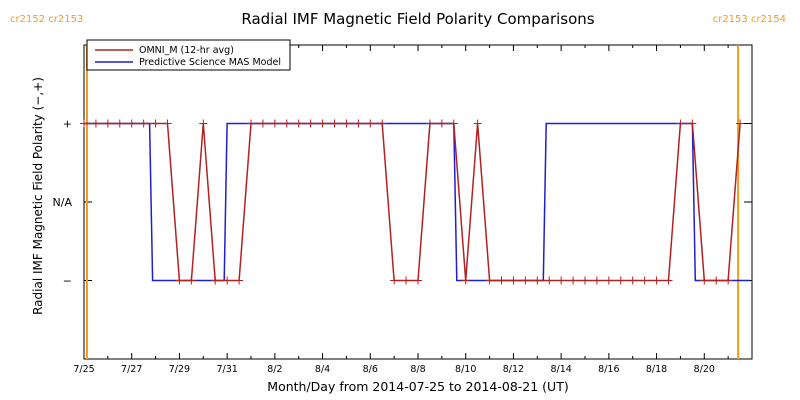 The width and height of the screenshot is (800, 400). What do you see at coordinates (131, 369) in the screenshot?
I see `x-tick-label: 7/27` at bounding box center [131, 369].